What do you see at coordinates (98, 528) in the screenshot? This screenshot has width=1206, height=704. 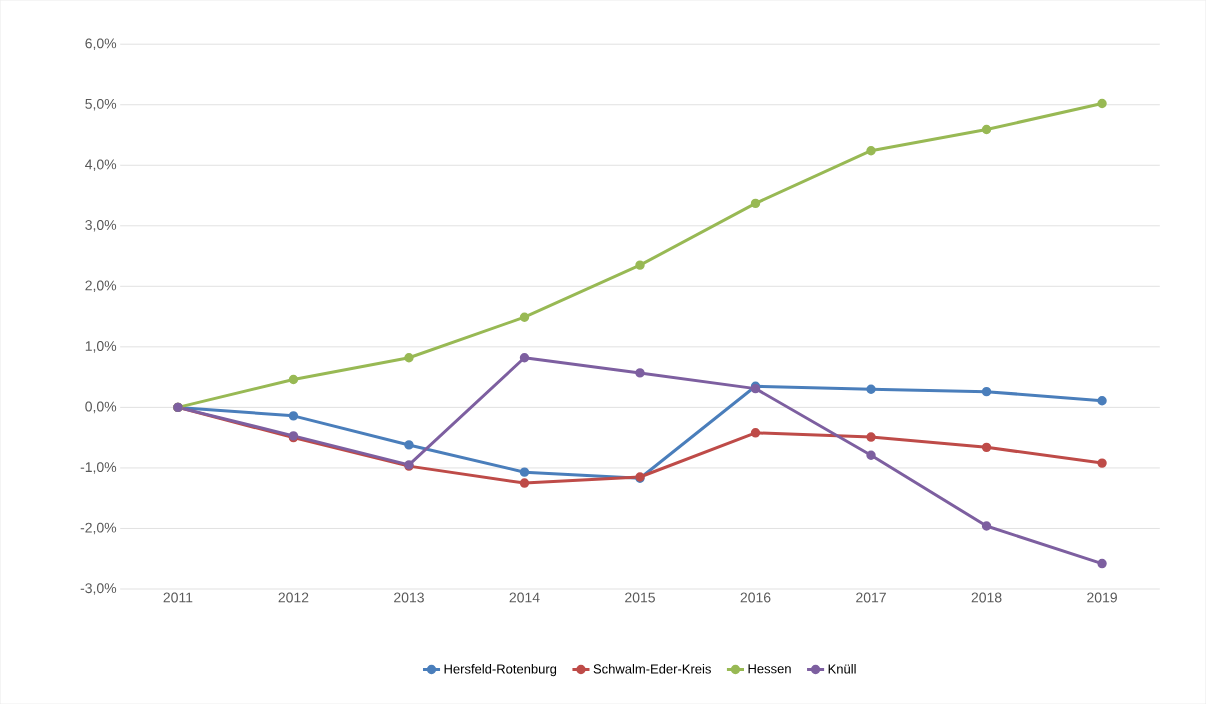 I see `y-tick-label: -2,0%` at bounding box center [98, 528].